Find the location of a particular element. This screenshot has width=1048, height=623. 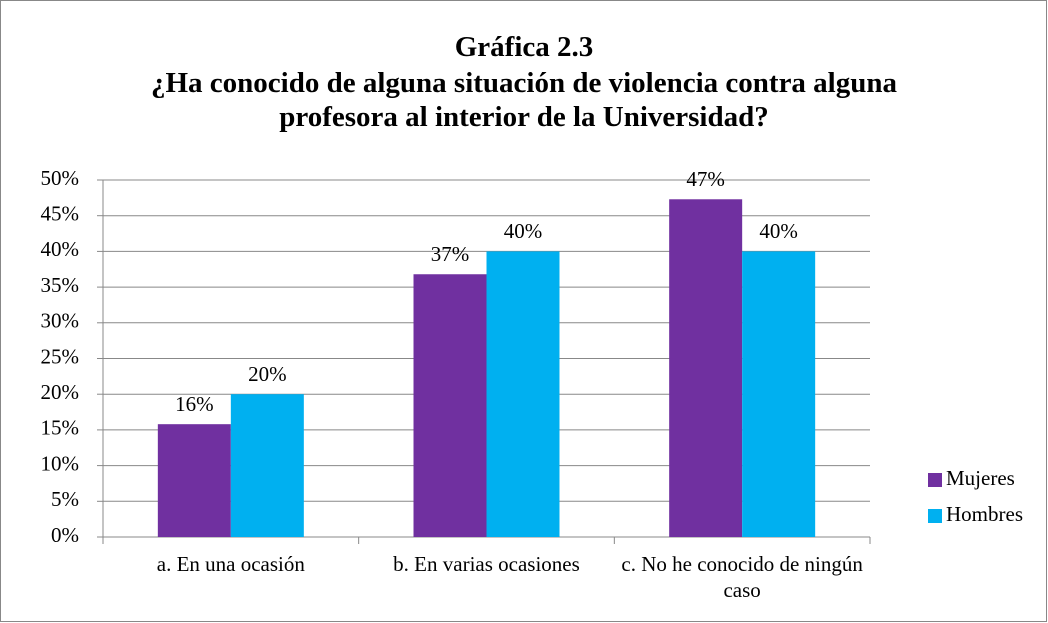

data-label: 16% is located at coordinates (194, 404).